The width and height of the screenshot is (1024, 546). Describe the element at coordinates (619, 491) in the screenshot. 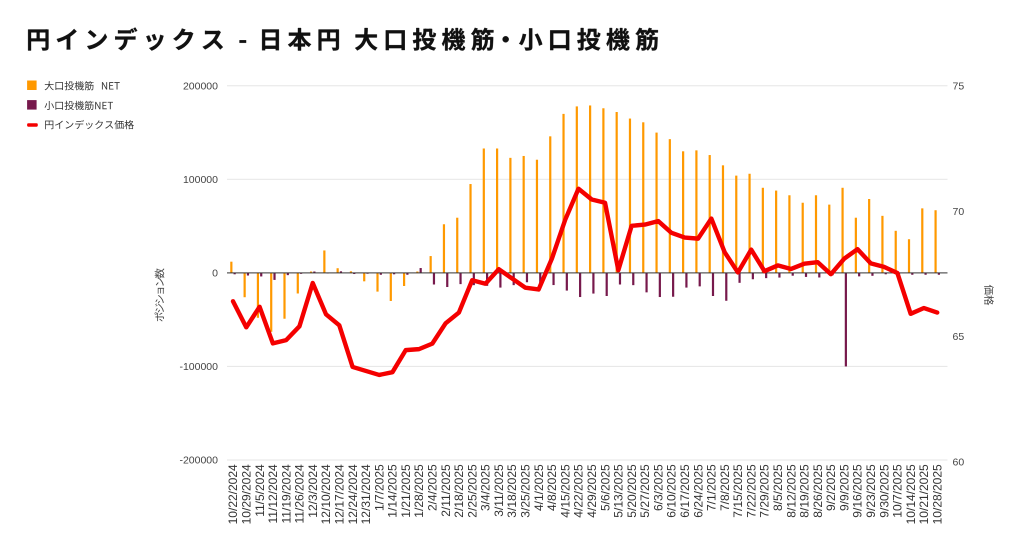

I see `svg-text: 5/13/2025` at that location.